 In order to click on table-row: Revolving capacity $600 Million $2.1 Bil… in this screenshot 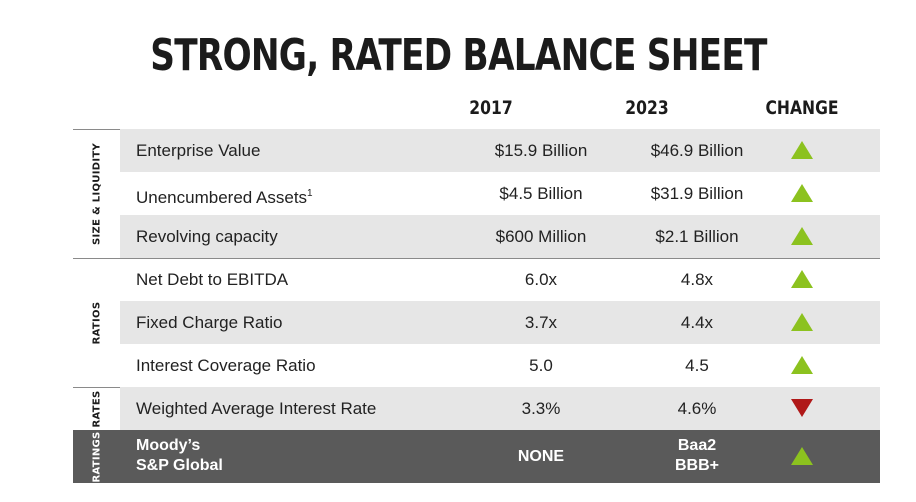, I will do `click(500, 236)`.